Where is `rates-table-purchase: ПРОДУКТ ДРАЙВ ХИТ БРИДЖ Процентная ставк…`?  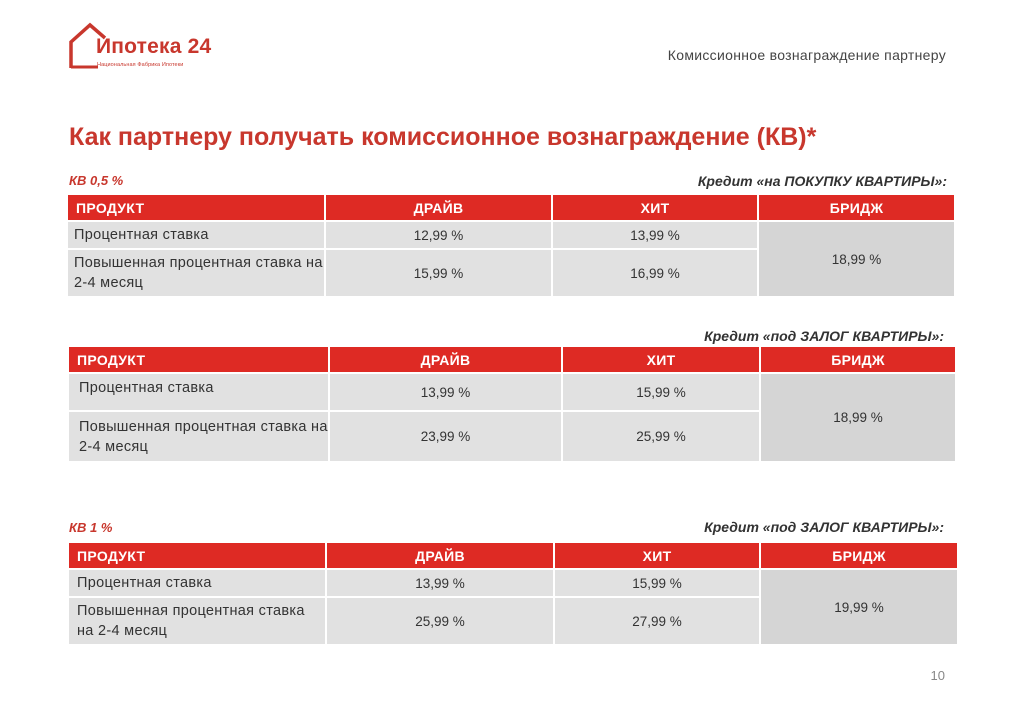
rates-table-purchase: ПРОДУКТ ДРАЙВ ХИТ БРИДЖ Процентная ставк… is located at coordinates (511, 245).